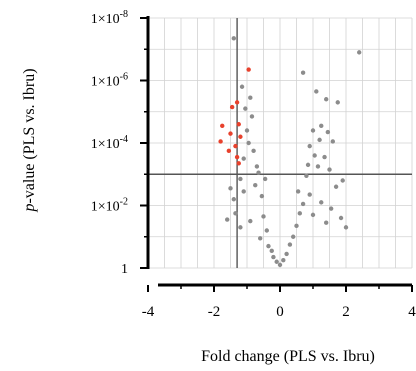  I want to click on y-tick-labels: 11×10-21×10-41×10-61×10-8, so click(109, 143).